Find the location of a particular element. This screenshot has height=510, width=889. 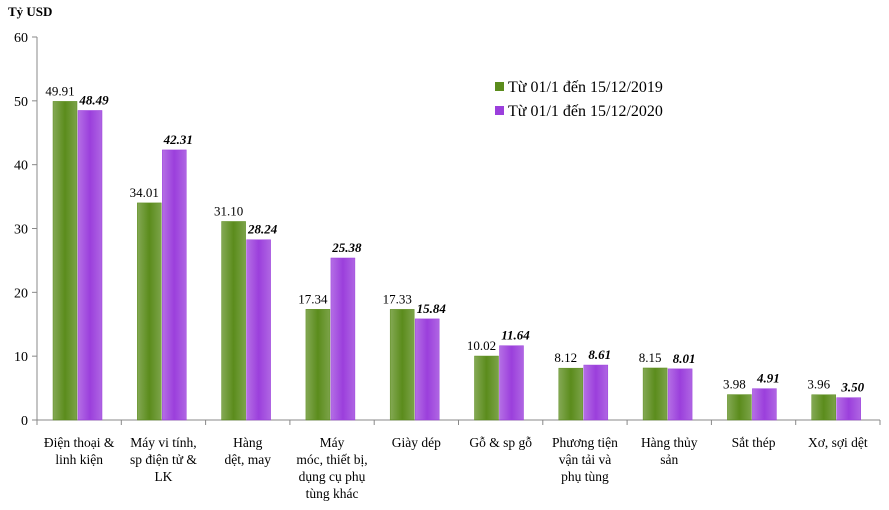

data-label: 28.24 is located at coordinates (262, 229).